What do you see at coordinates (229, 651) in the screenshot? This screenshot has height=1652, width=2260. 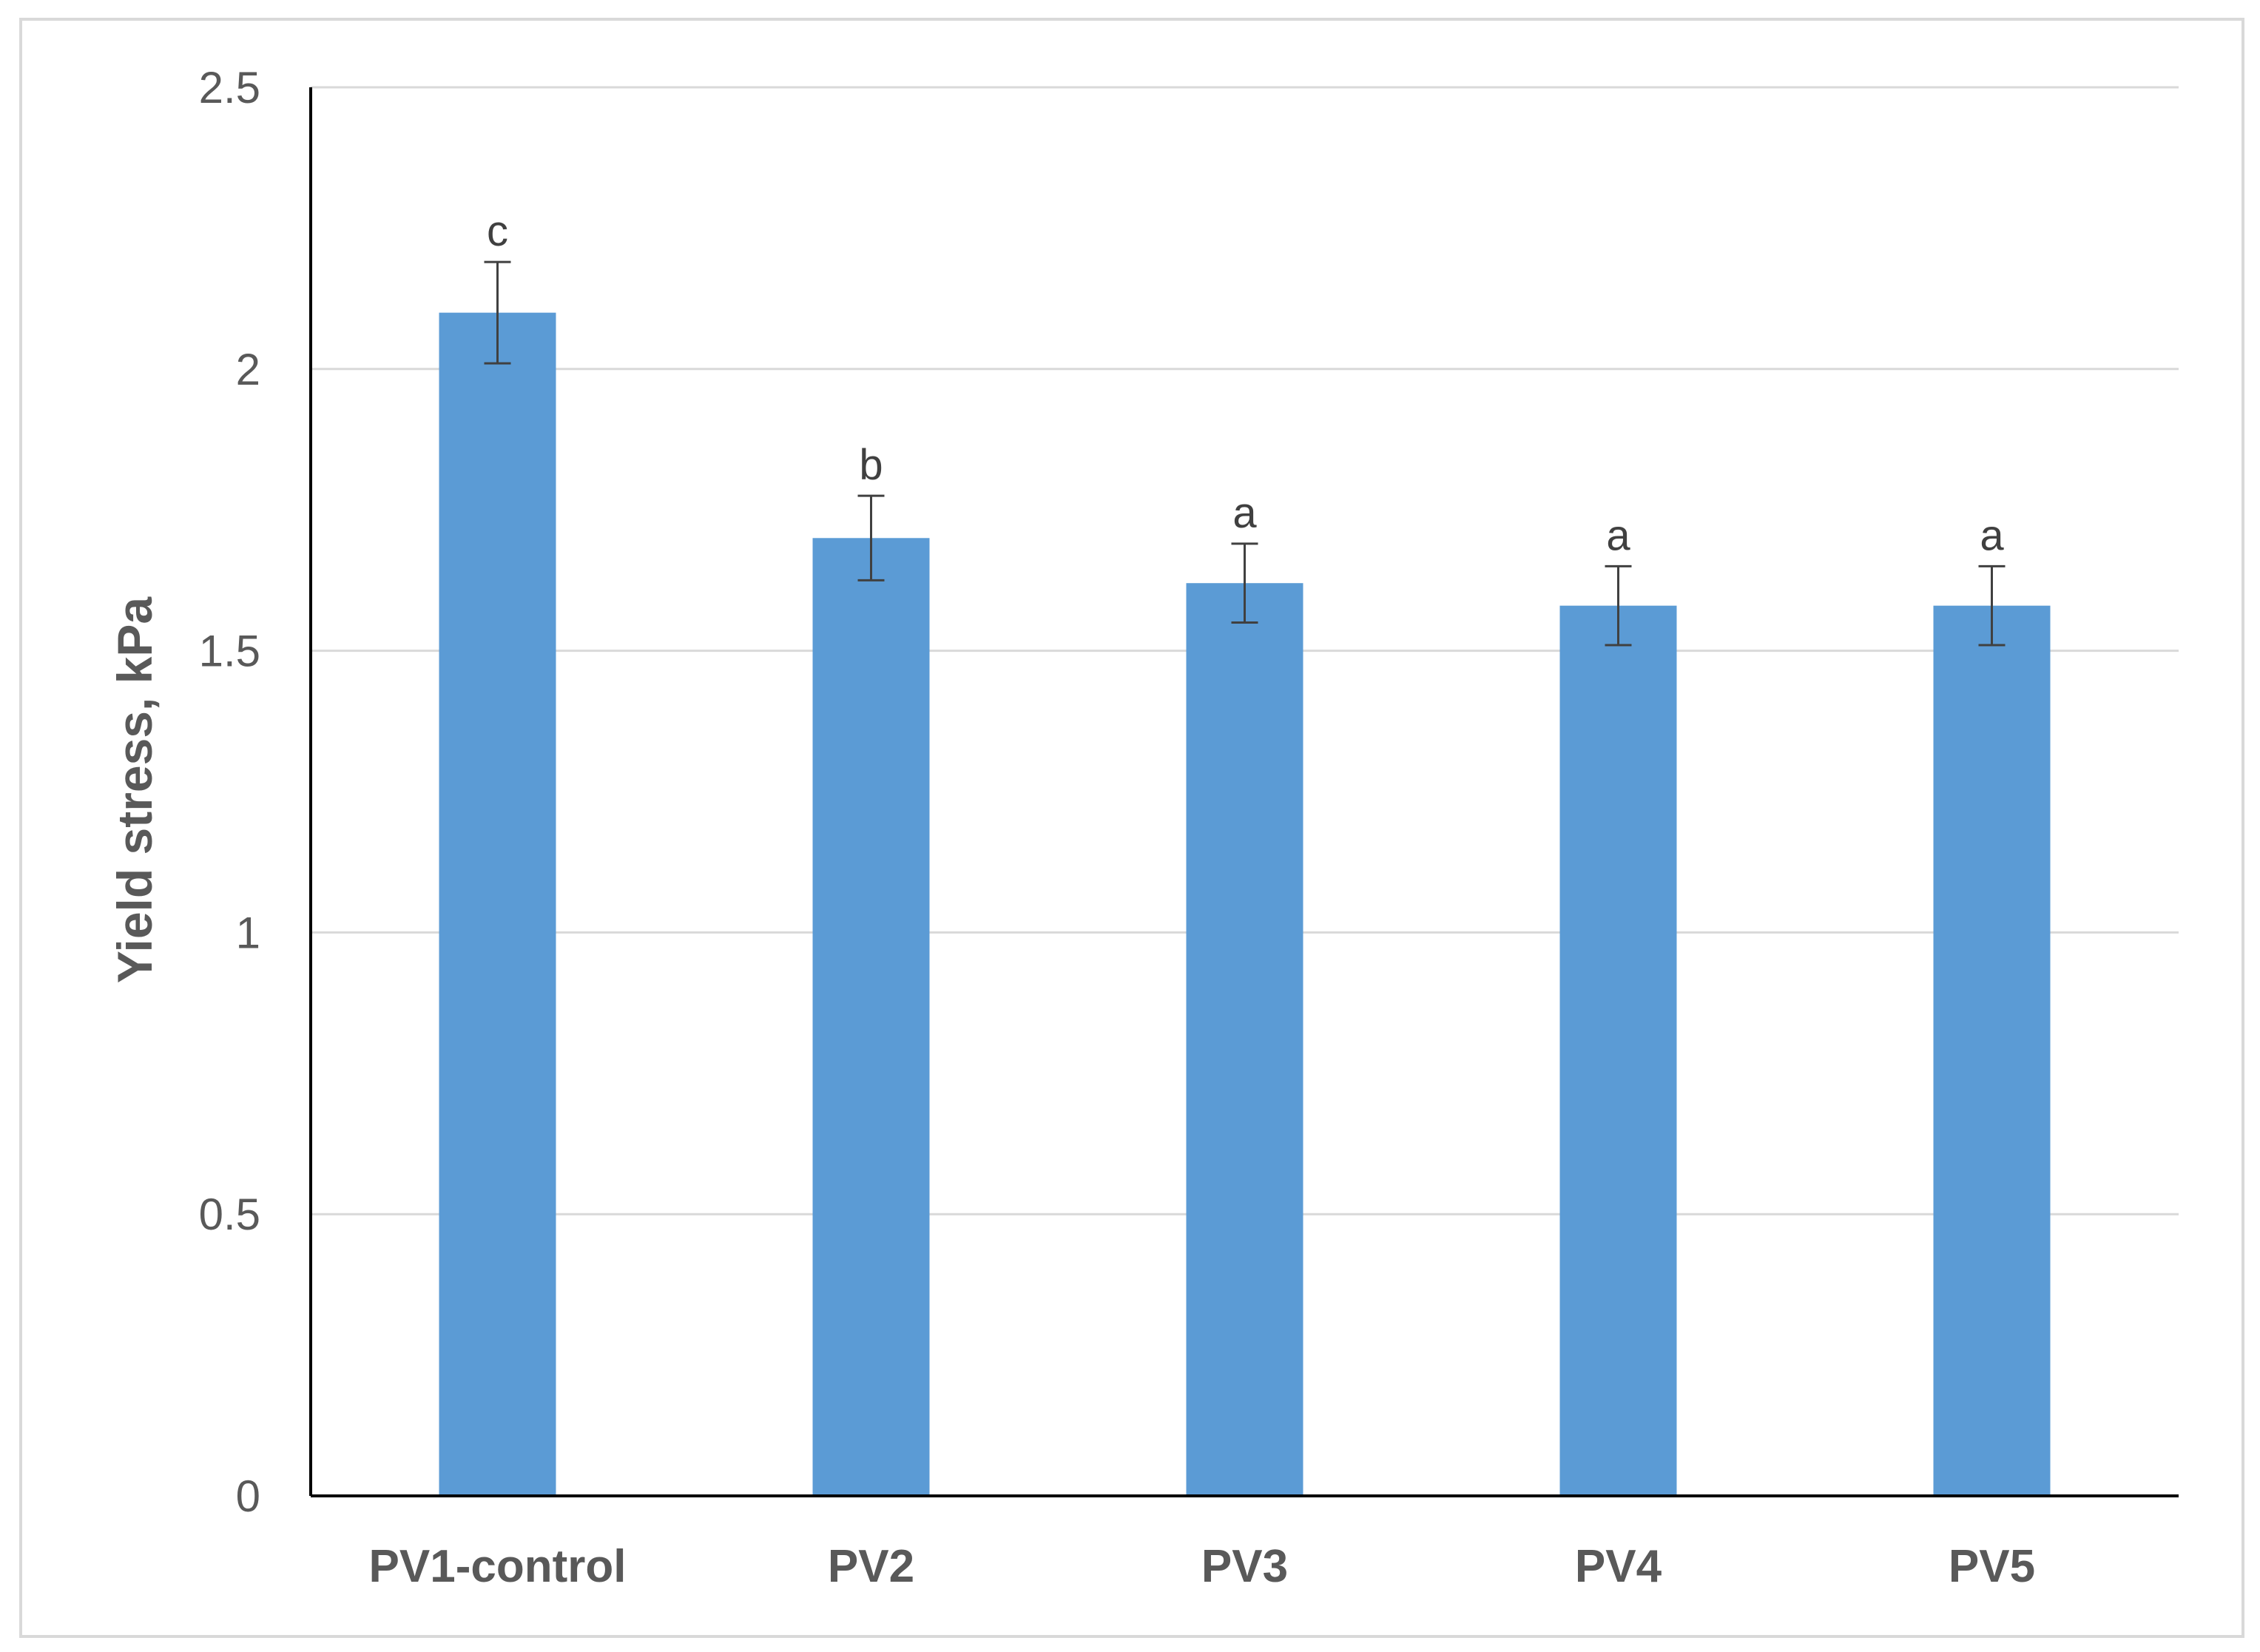 I see `y-tick-label: 1.5` at bounding box center [229, 651].